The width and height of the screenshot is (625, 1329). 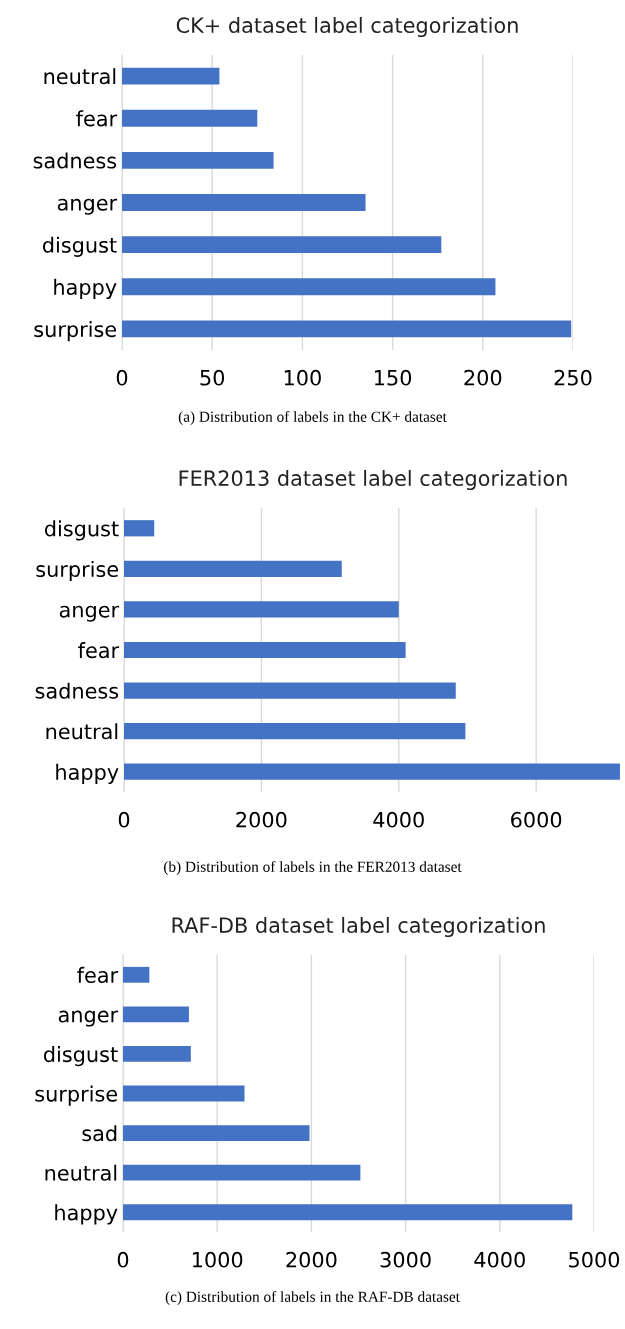 I want to click on chart-title: RAF-DB dataset label categorization, so click(x=358, y=927).